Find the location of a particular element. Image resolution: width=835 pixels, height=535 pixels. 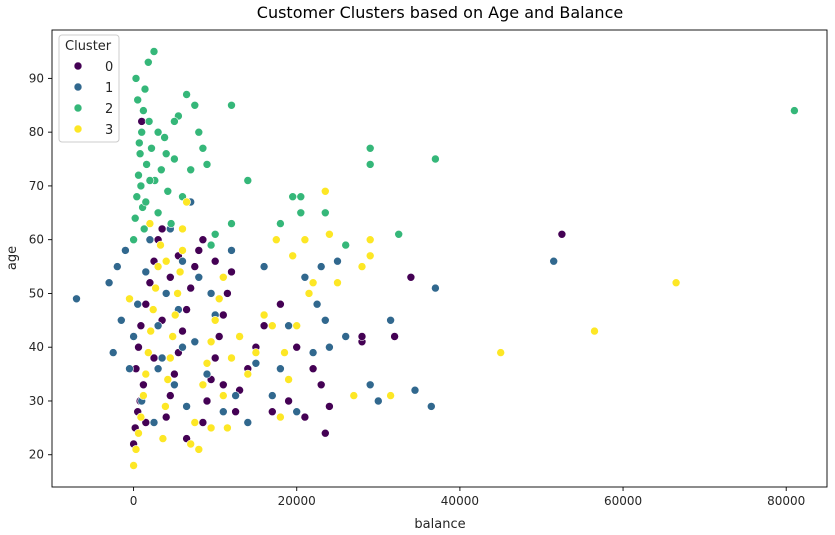

legend-title: Cluster is located at coordinates (88, 46).